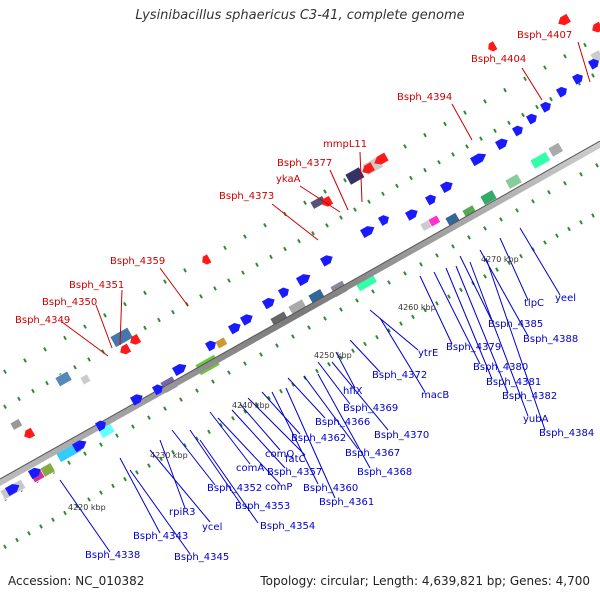 This screenshot has width=600, height=600. Describe the element at coordinates (372, 453) in the screenshot. I see `gene-label: Bsph_4367` at that location.